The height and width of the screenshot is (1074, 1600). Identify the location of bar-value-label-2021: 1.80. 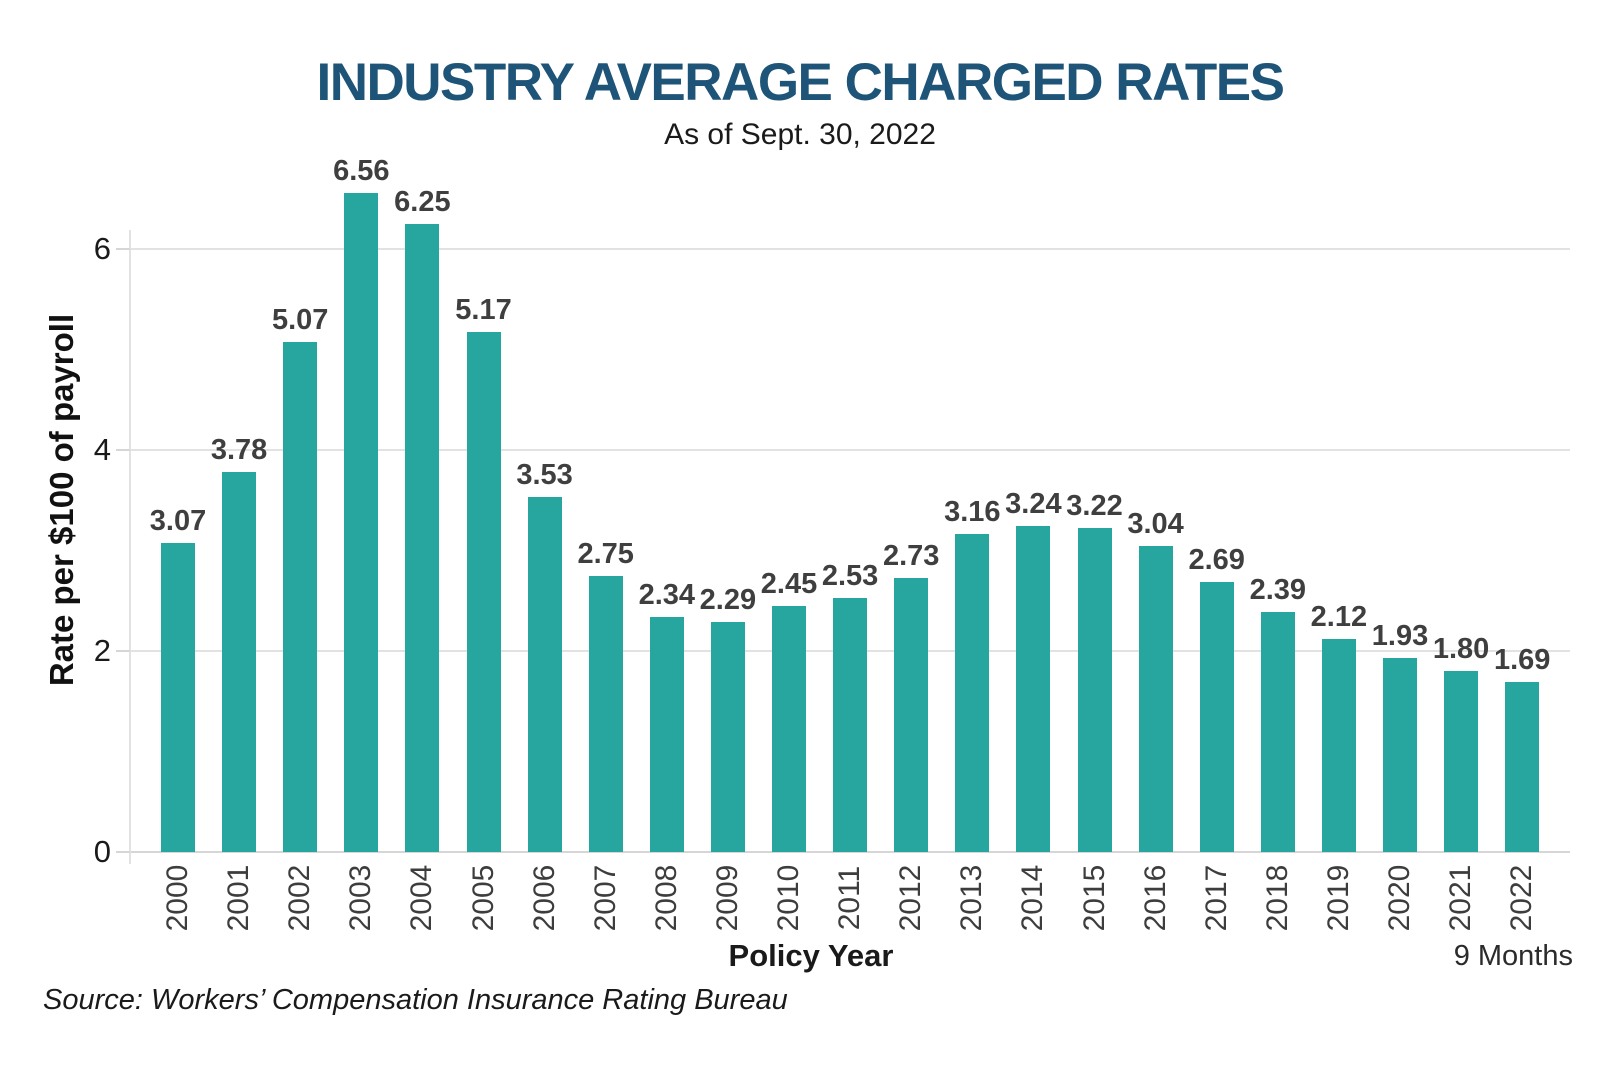
(1461, 649).